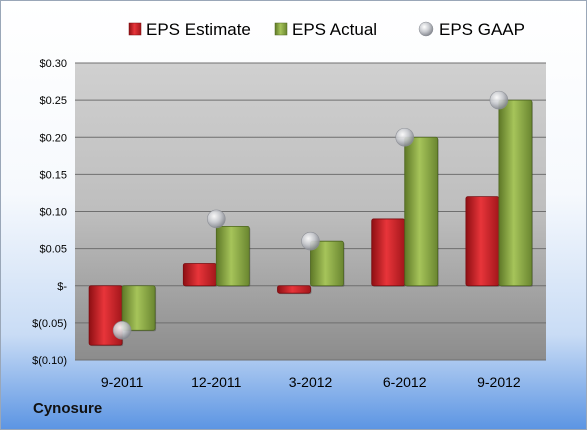  Describe the element at coordinates (232, 256) in the screenshot. I see `bar-eps-actual-12-2011` at that location.